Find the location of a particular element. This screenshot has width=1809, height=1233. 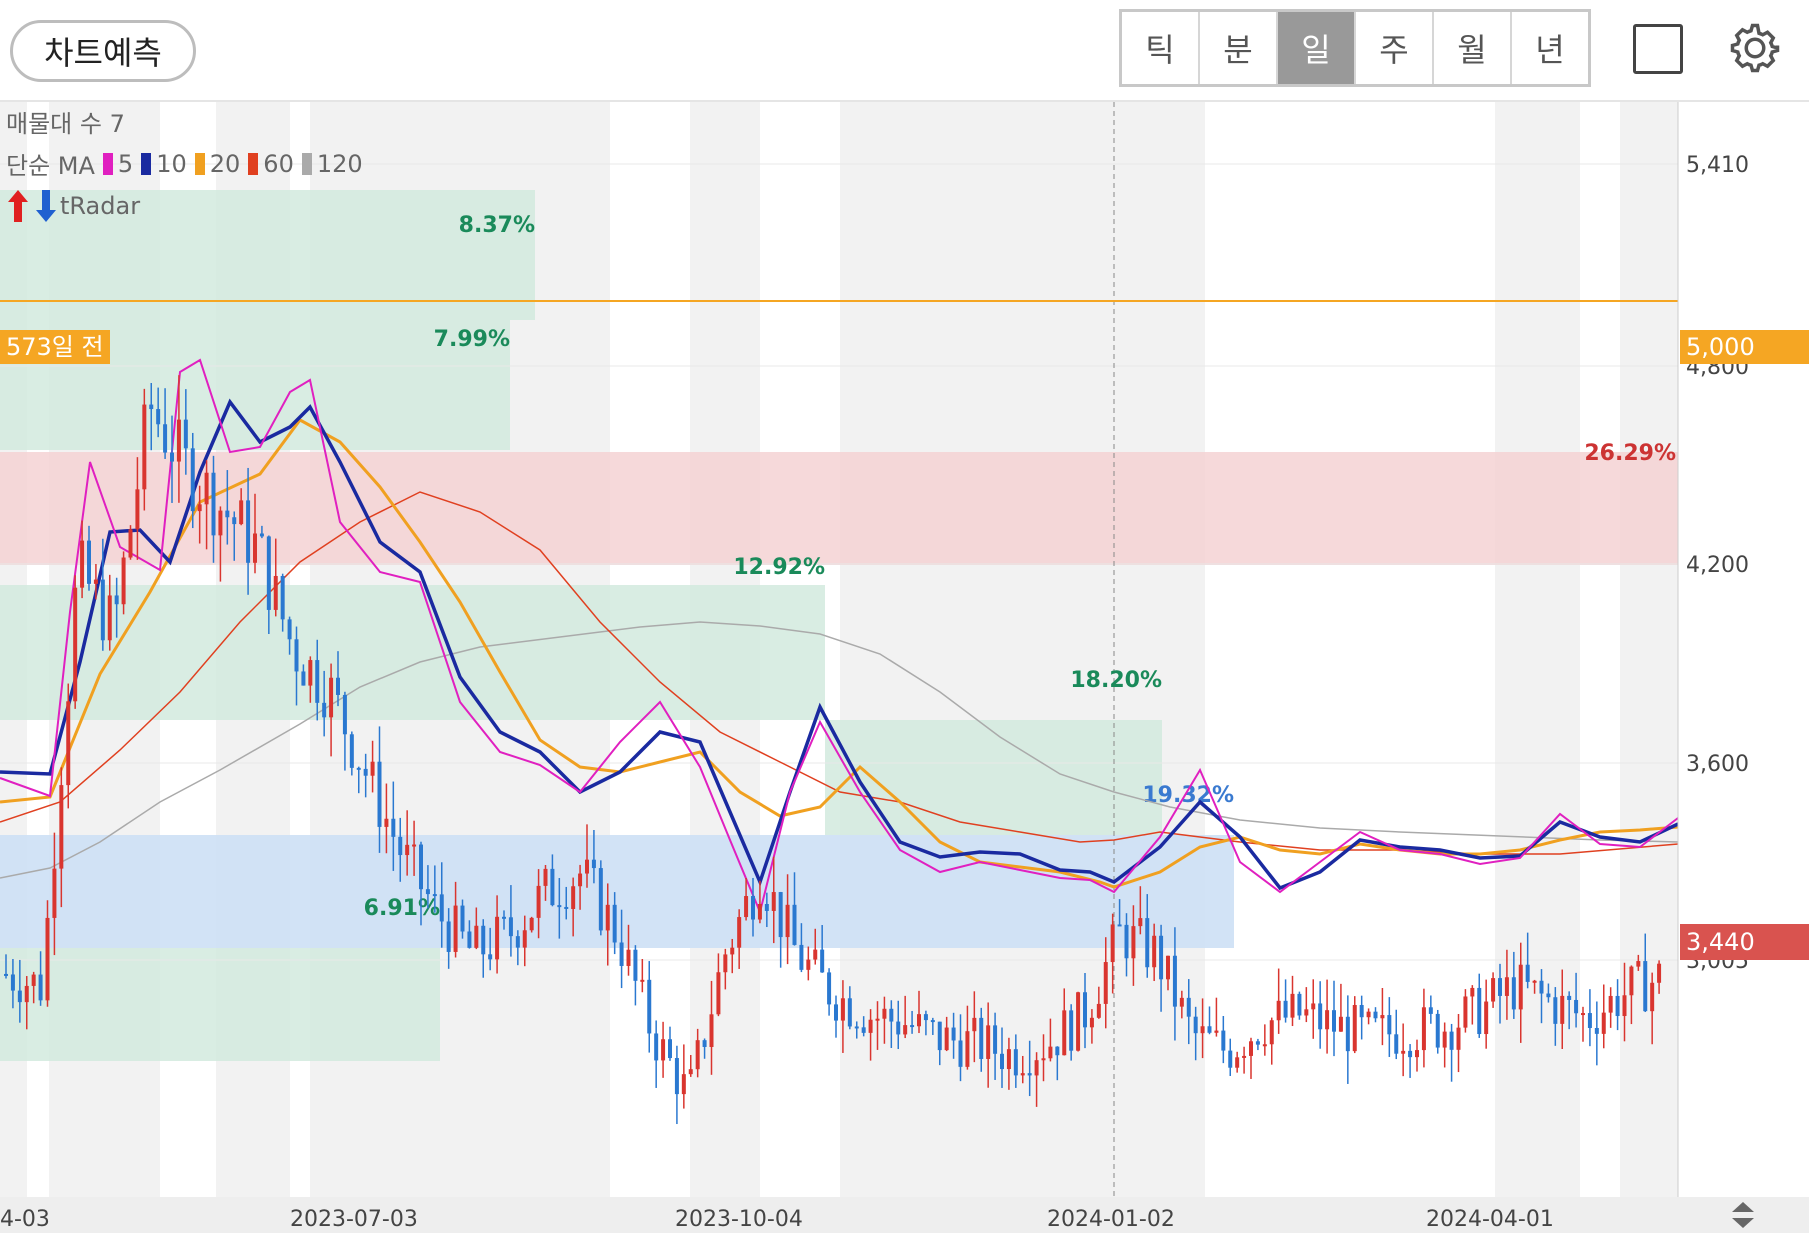

axis-scale-handle-icon is located at coordinates (1743, 1215).